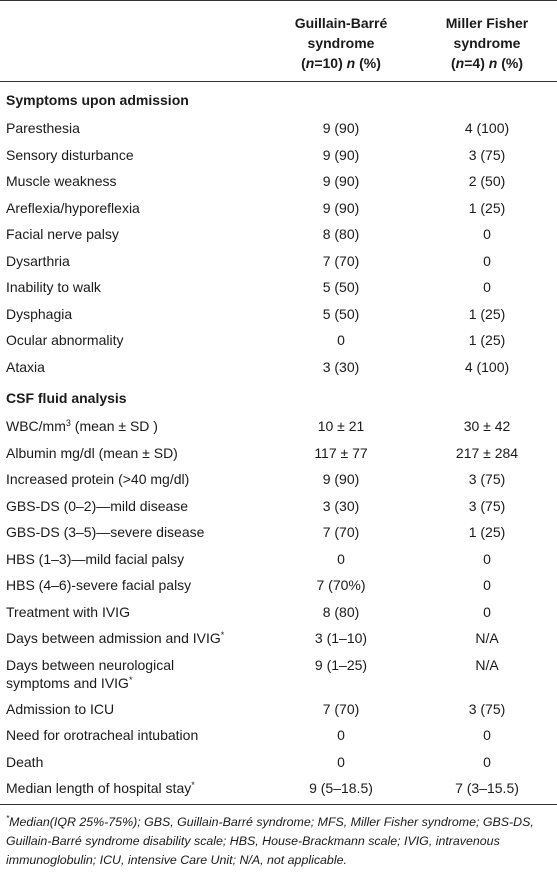 The height and width of the screenshot is (881, 557). What do you see at coordinates (487, 43) in the screenshot?
I see `header-mfs-line2: syndrome` at bounding box center [487, 43].